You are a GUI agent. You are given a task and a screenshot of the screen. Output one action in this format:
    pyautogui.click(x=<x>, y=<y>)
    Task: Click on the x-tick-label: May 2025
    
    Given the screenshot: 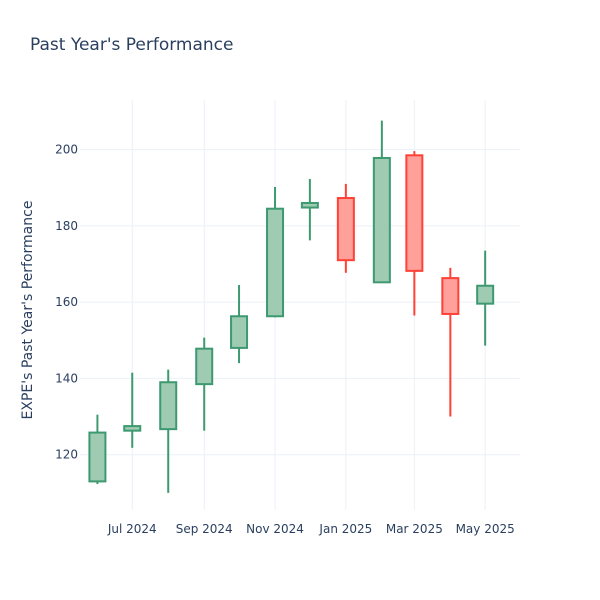 What is the action you would take?
    pyautogui.click(x=485, y=529)
    